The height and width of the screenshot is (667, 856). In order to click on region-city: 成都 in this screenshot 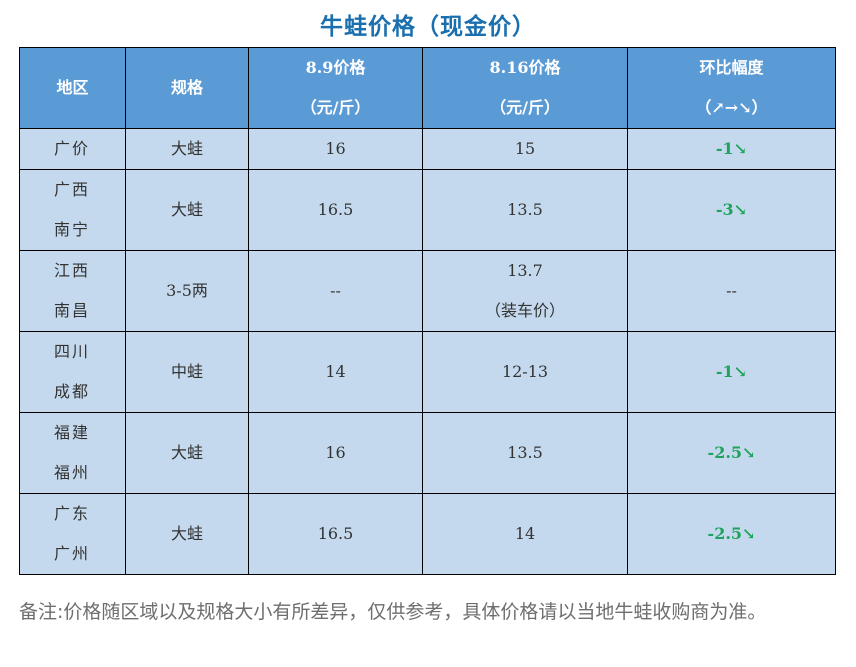, I will do `click(72, 391)`.